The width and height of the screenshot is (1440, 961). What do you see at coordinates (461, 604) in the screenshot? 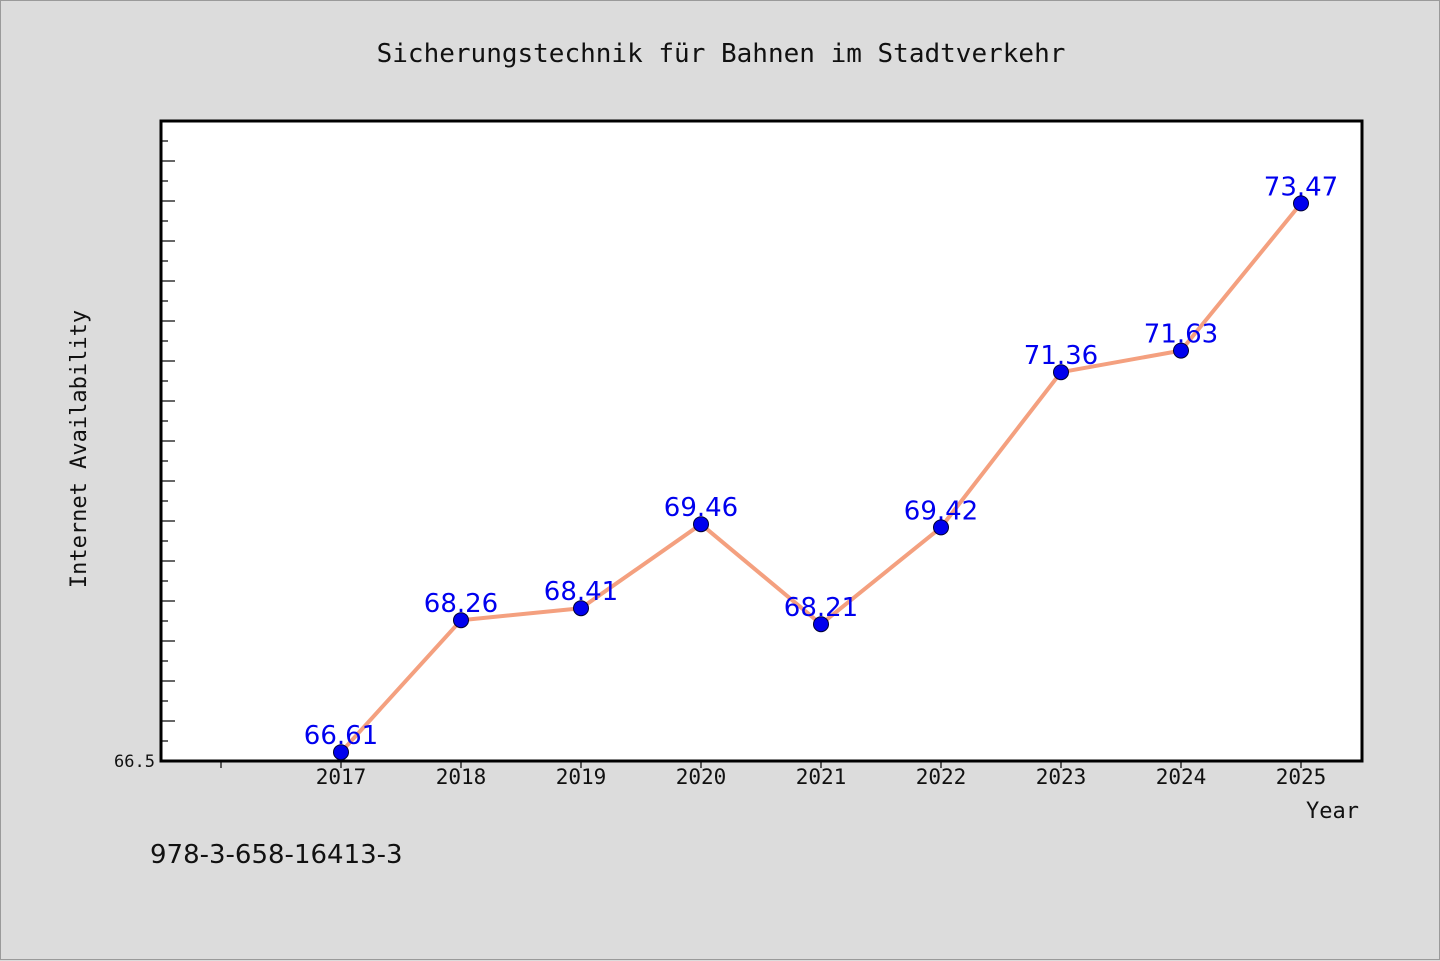
I see `data-label-2018: 68.26` at bounding box center [461, 604].